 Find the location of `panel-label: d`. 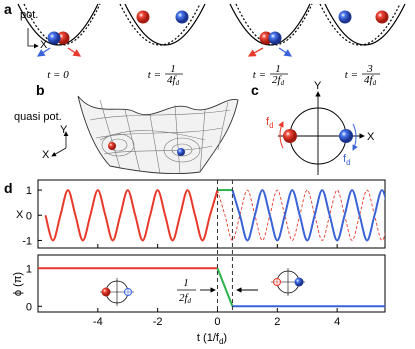

panel-label: d is located at coordinates (8, 188).